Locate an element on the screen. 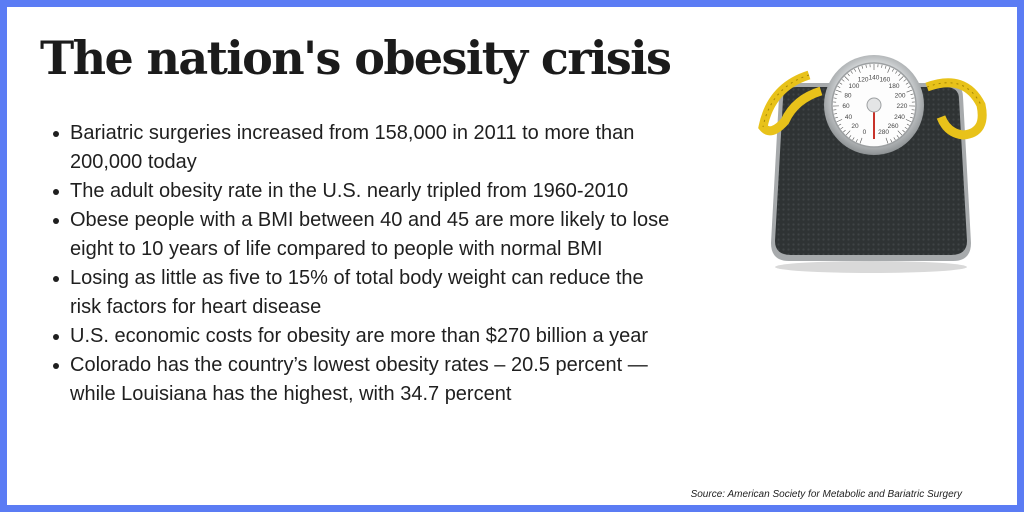 The height and width of the screenshot is (512, 1024). dial-label: 40 is located at coordinates (849, 117).